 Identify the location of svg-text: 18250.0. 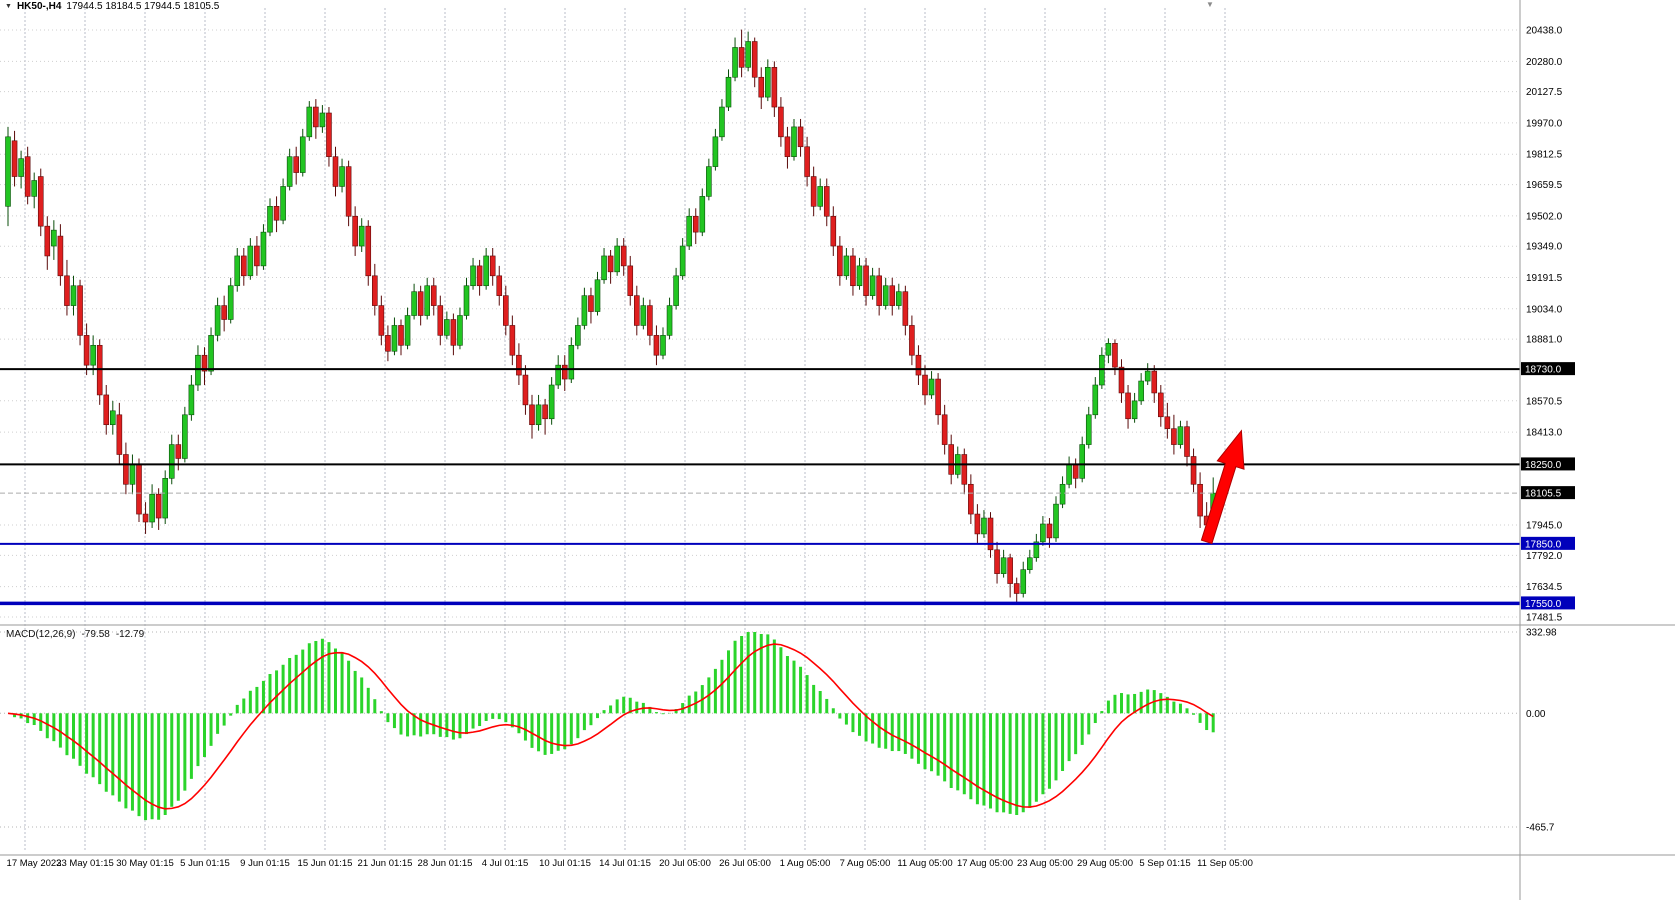
(1543, 465).